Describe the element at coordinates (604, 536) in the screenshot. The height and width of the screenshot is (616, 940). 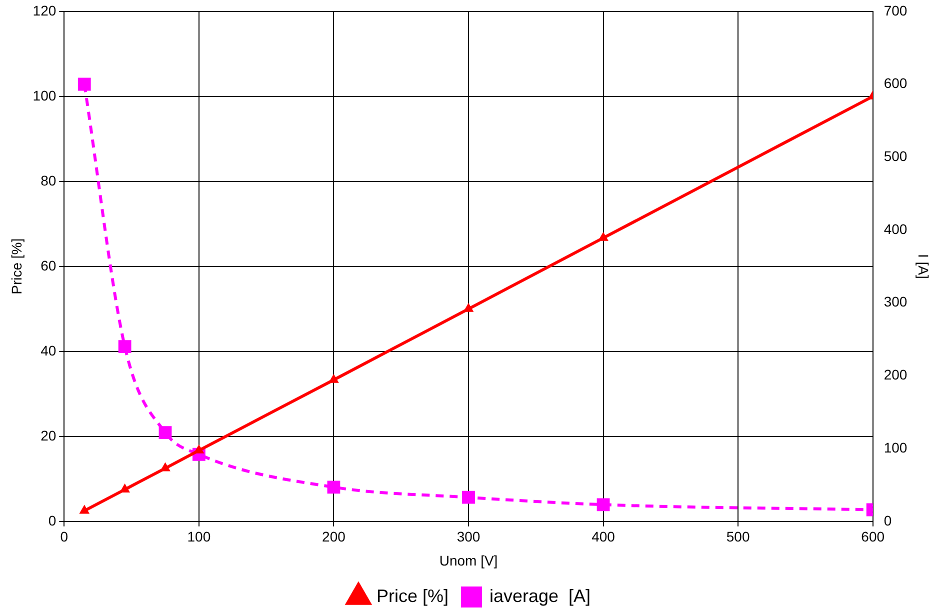
I see `x-tick-label: 400` at that location.